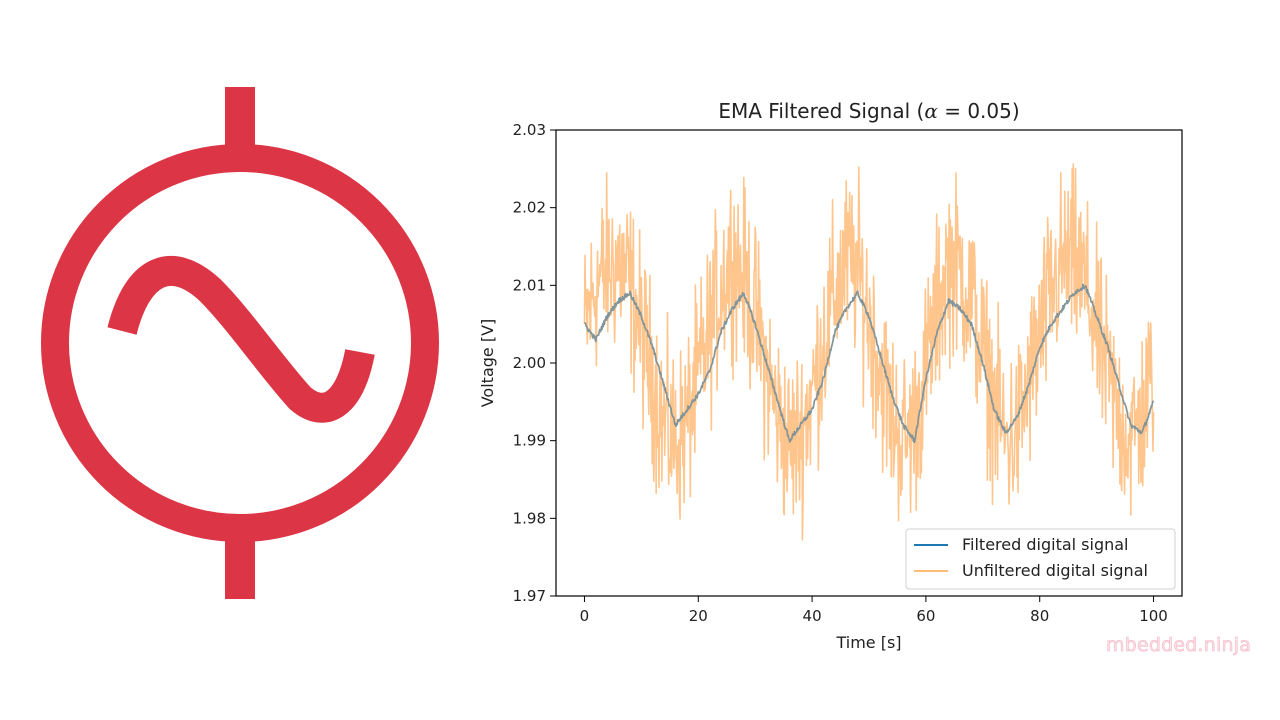 This screenshot has height=720, width=1280. What do you see at coordinates (868, 642) in the screenshot?
I see `x-axis-label: Time [s]` at bounding box center [868, 642].